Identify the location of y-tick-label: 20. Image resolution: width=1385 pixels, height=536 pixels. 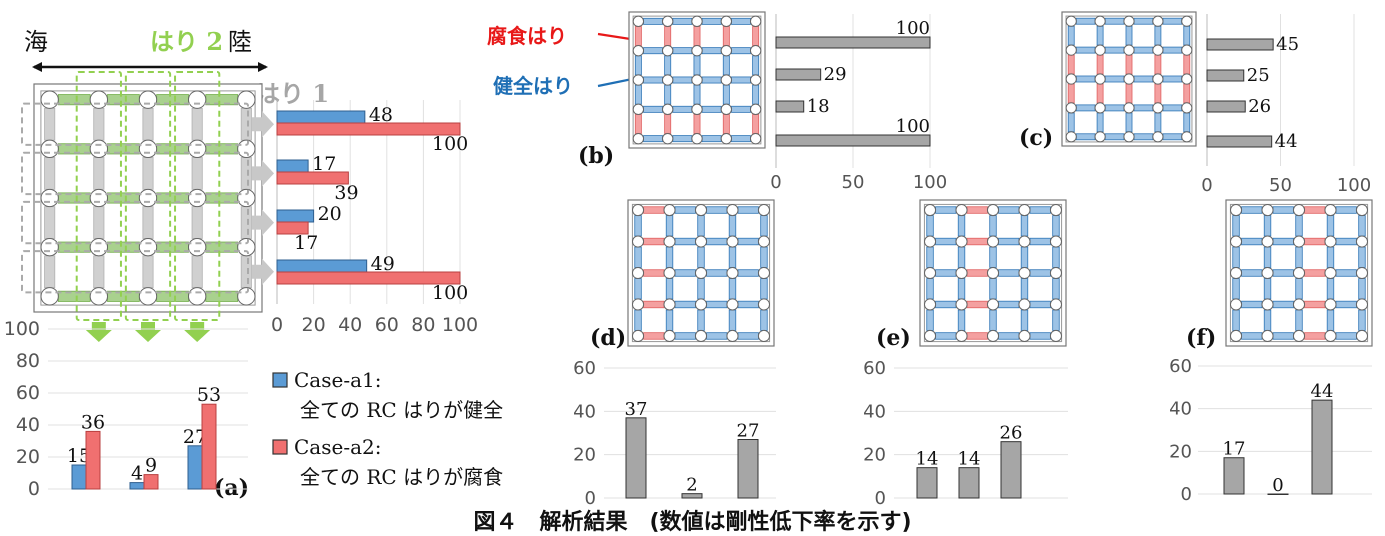
(584, 455).